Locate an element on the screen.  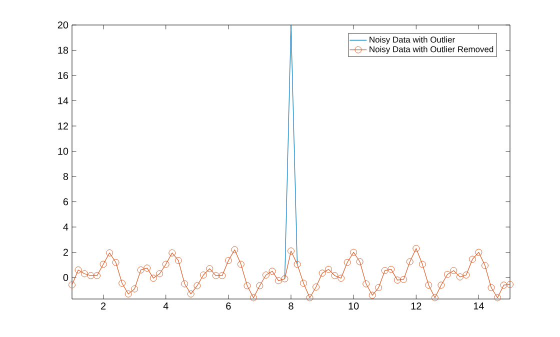
legend-label: Noisy Data with Outlier is located at coordinates (412, 40).